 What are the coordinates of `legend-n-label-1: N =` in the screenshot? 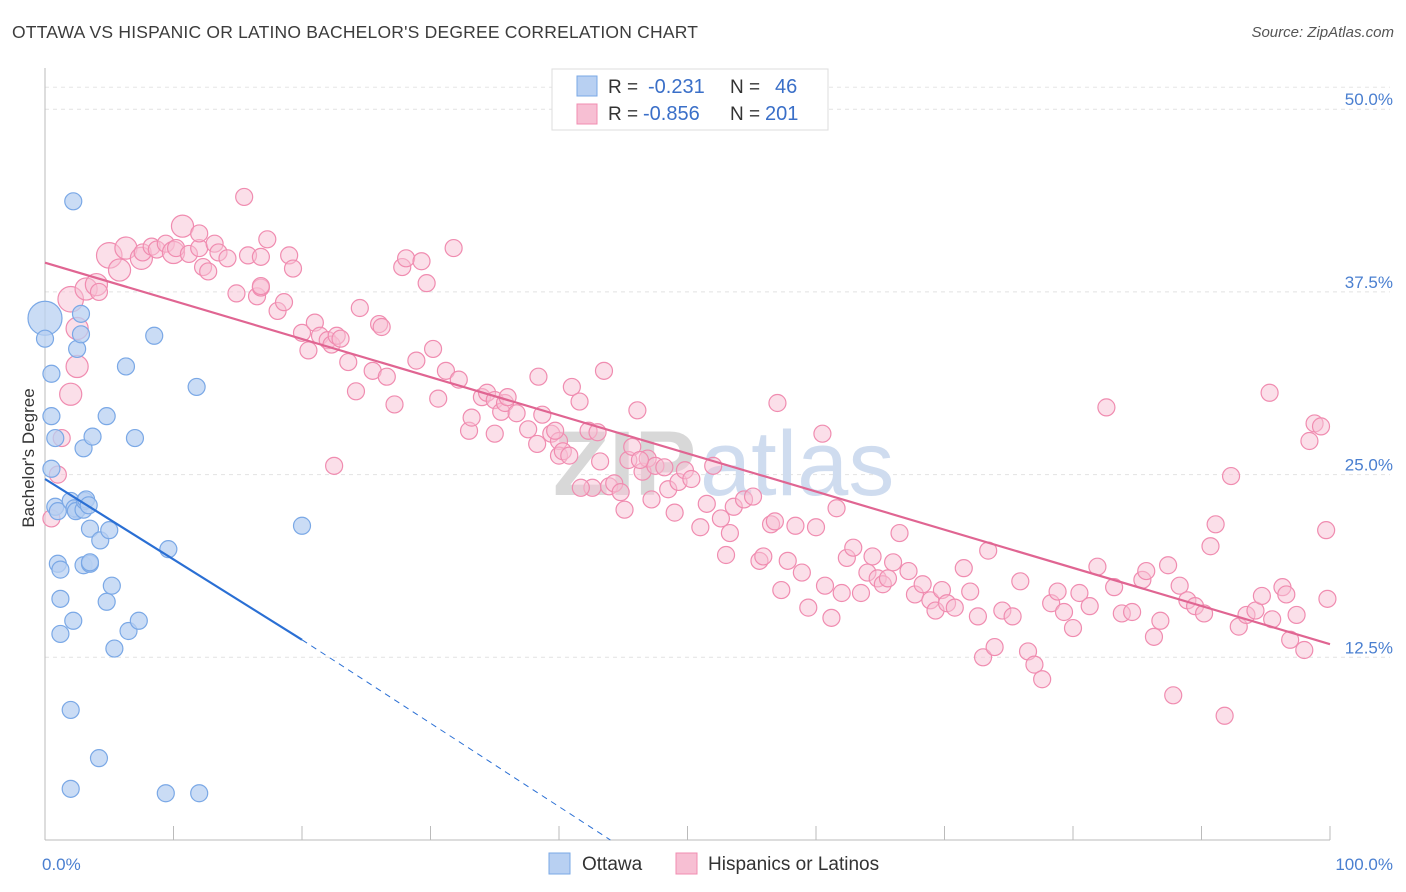 It's located at (745, 87).